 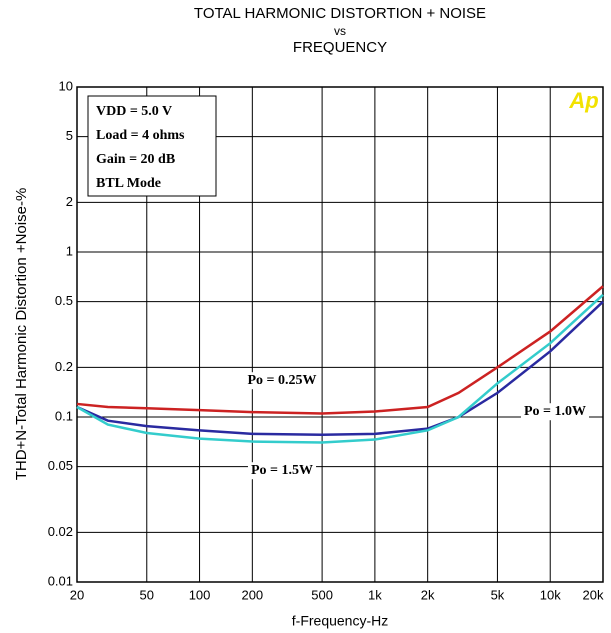 I want to click on x-tick-label: 2k, so click(x=428, y=594).